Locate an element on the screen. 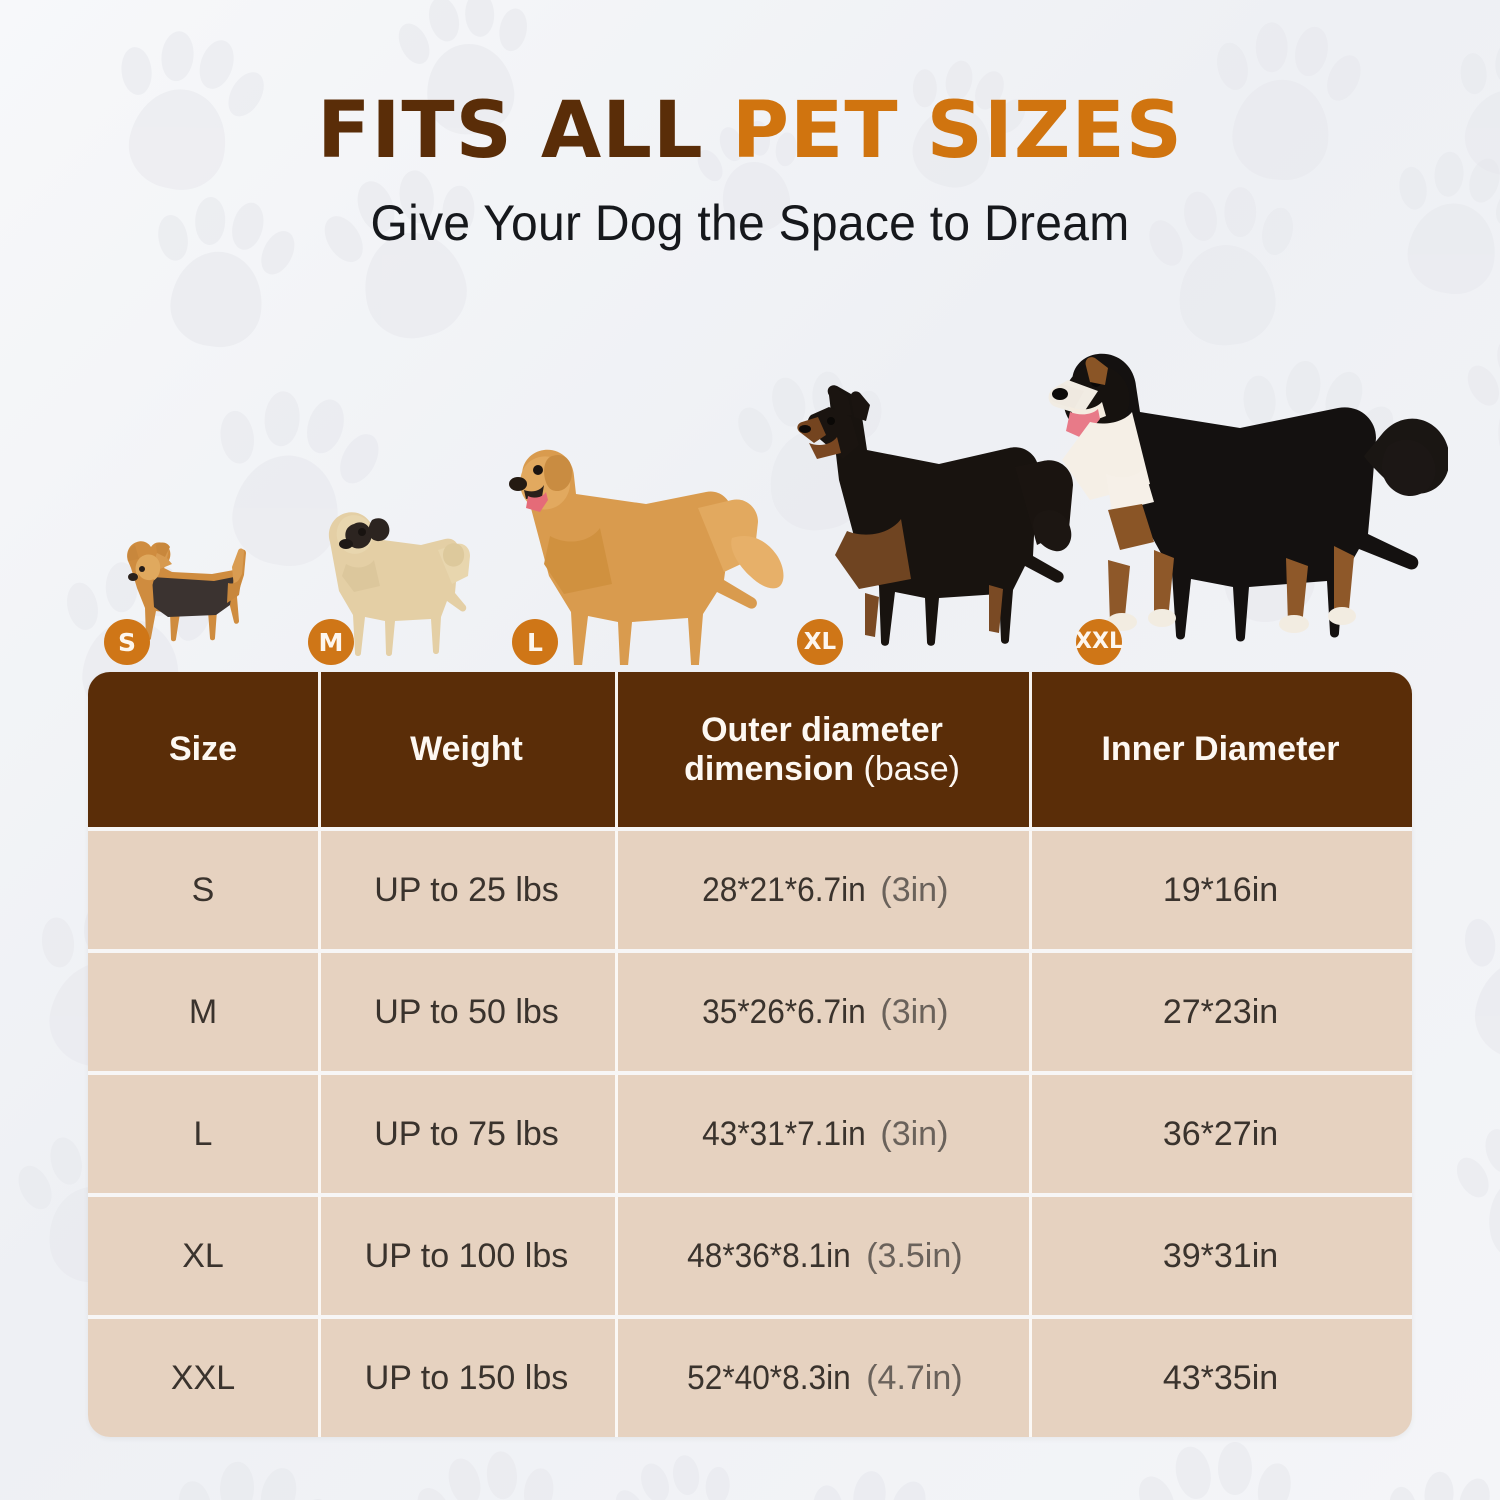 This screenshot has width=1500, height=1500. dog-slot-l: L is located at coordinates (655, 552).